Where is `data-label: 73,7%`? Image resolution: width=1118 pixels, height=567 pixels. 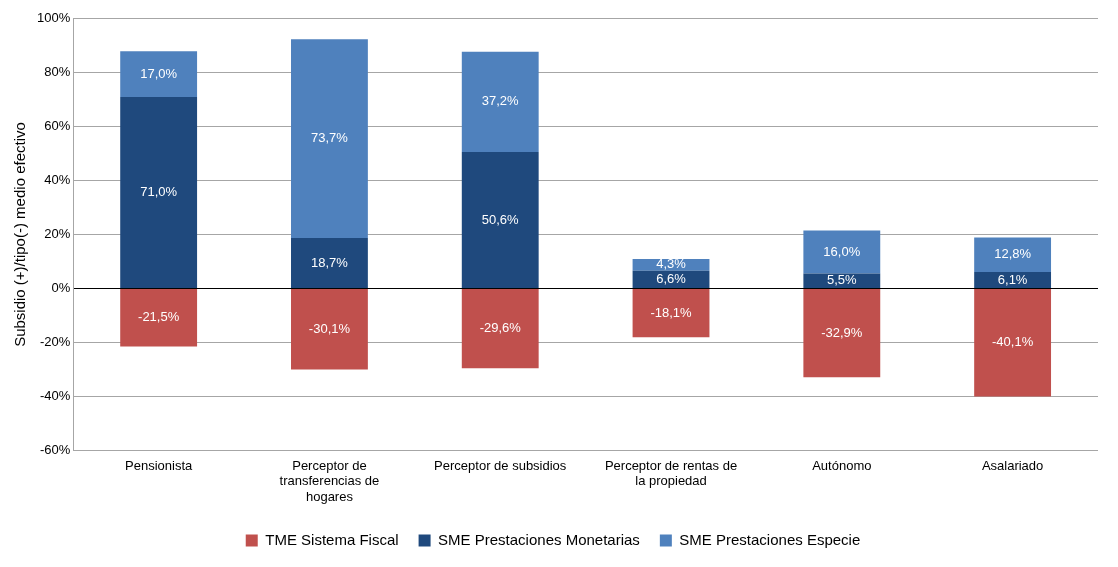 data-label: 73,7% is located at coordinates (330, 138).